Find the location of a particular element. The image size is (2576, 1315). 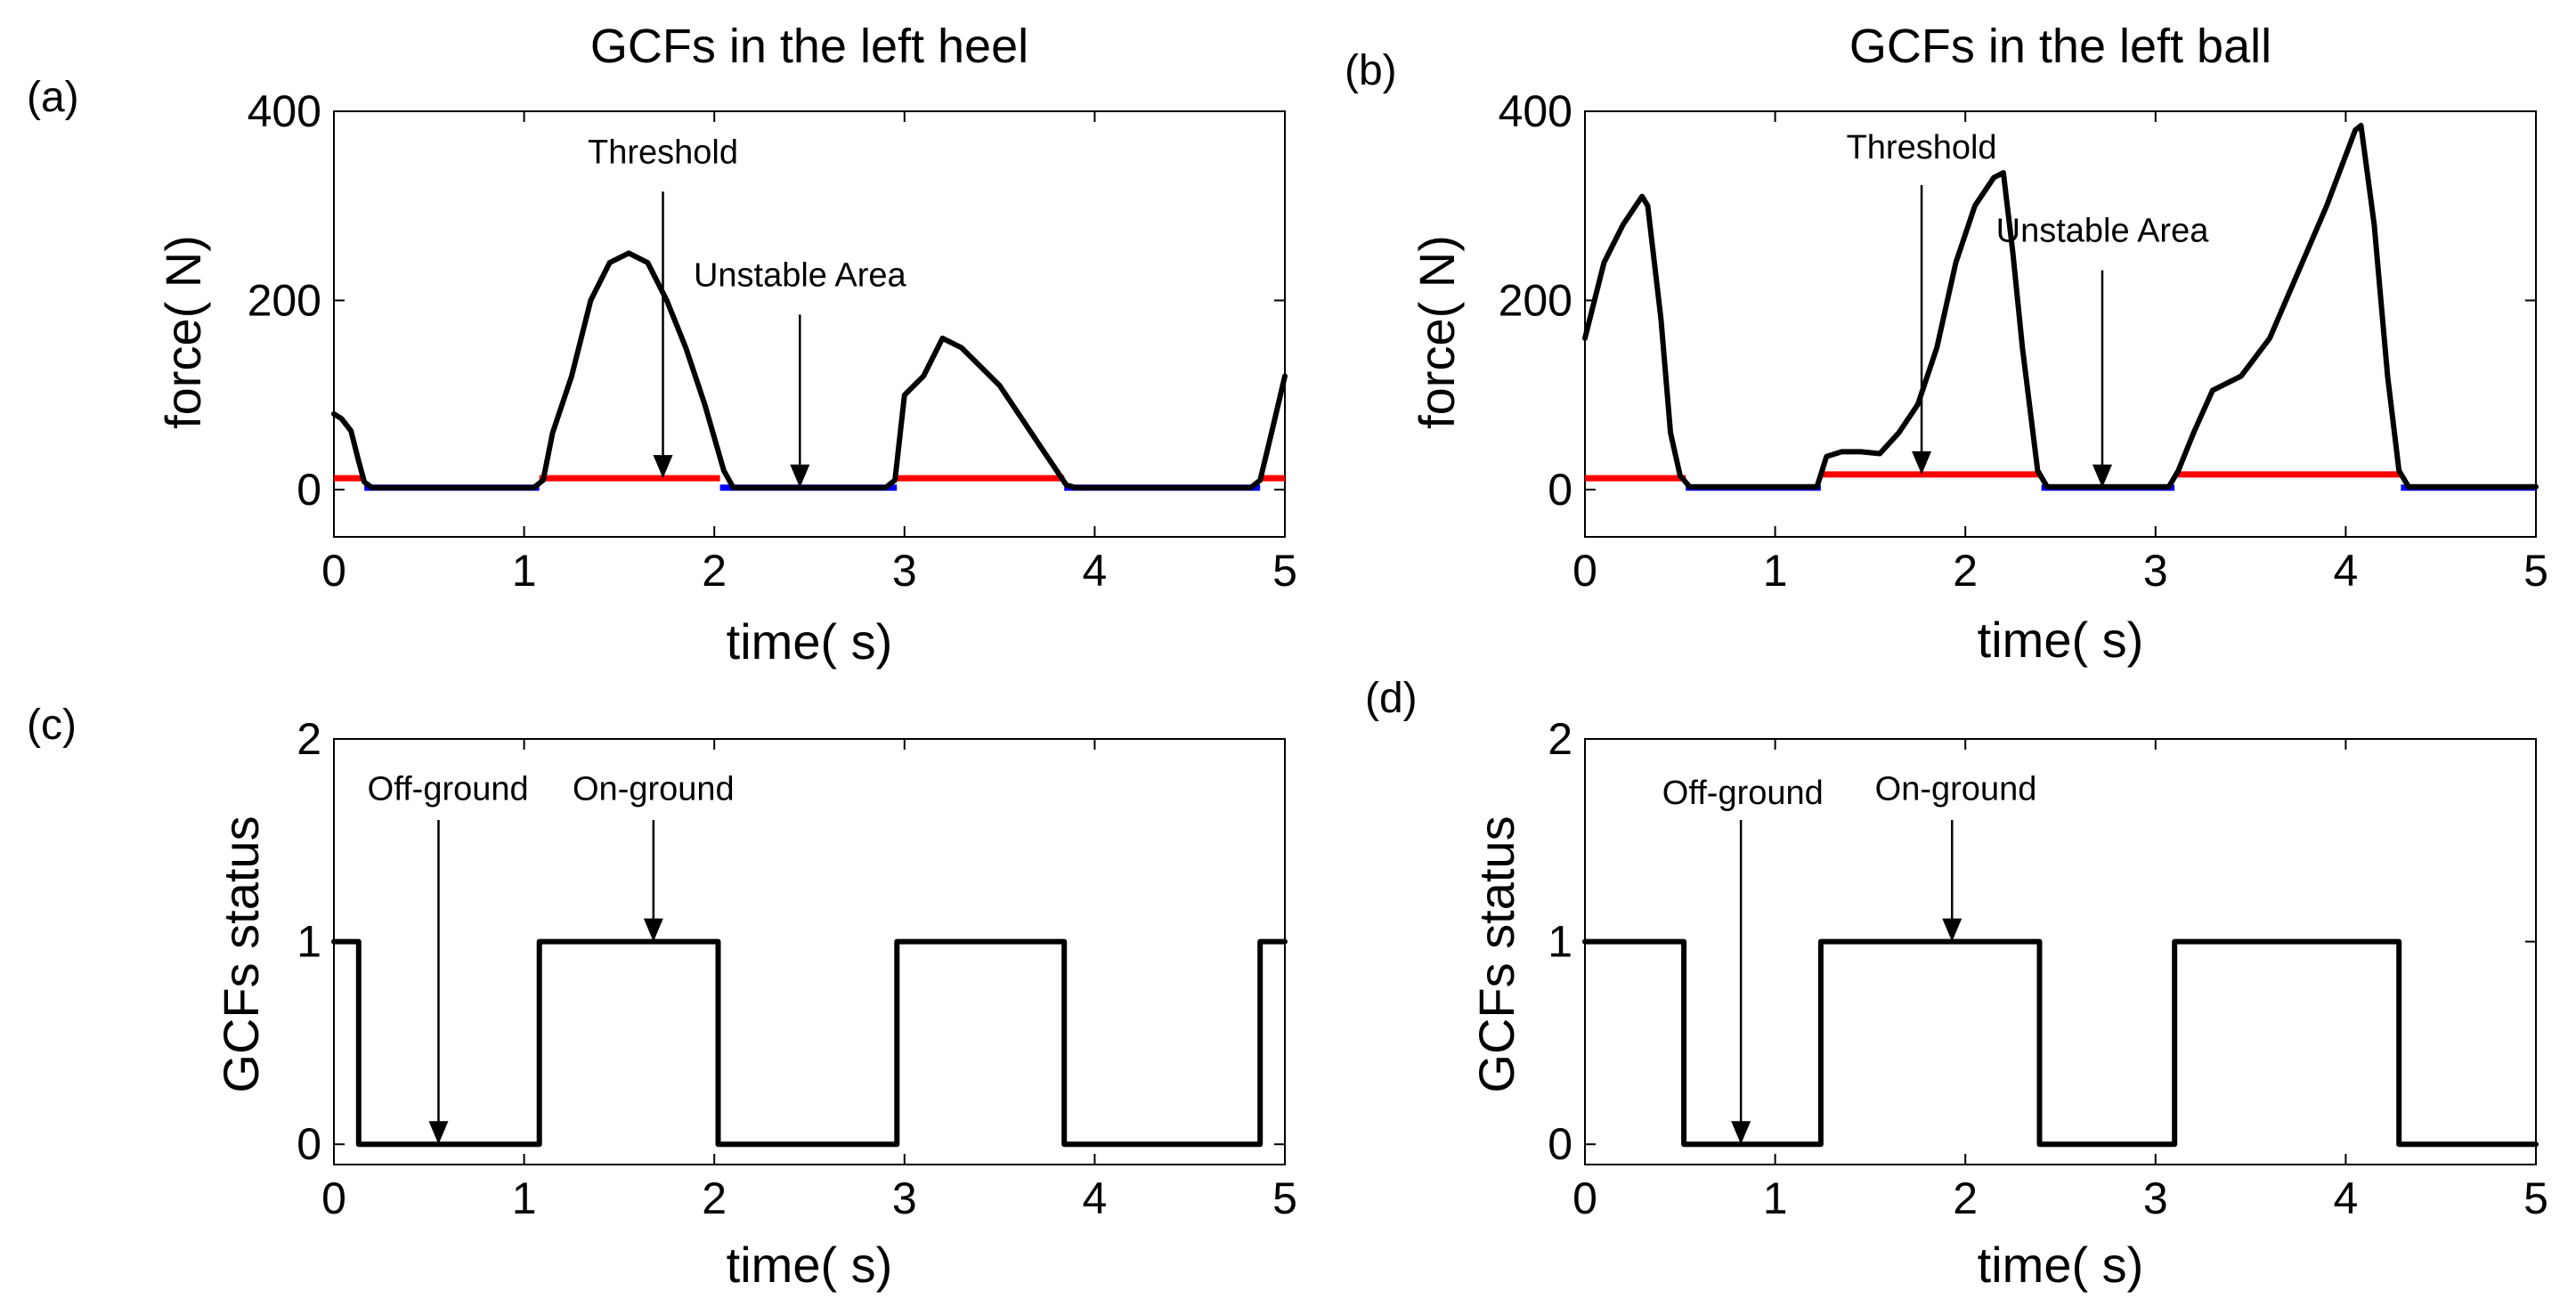

panel-a-xlabel: time( s) is located at coordinates (810, 641).